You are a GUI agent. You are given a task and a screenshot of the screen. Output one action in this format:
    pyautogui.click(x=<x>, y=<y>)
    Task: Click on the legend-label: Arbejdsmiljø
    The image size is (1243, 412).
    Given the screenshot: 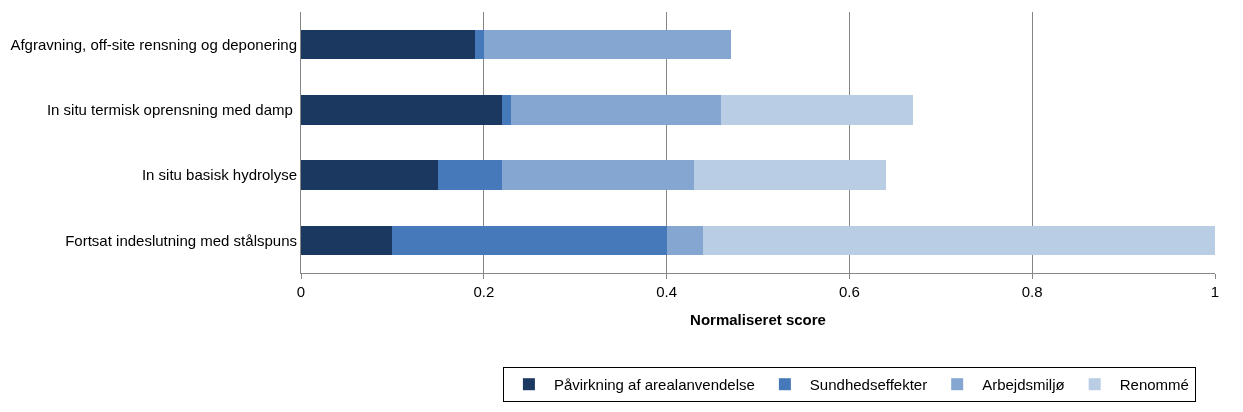 What is the action you would take?
    pyautogui.click(x=1023, y=385)
    